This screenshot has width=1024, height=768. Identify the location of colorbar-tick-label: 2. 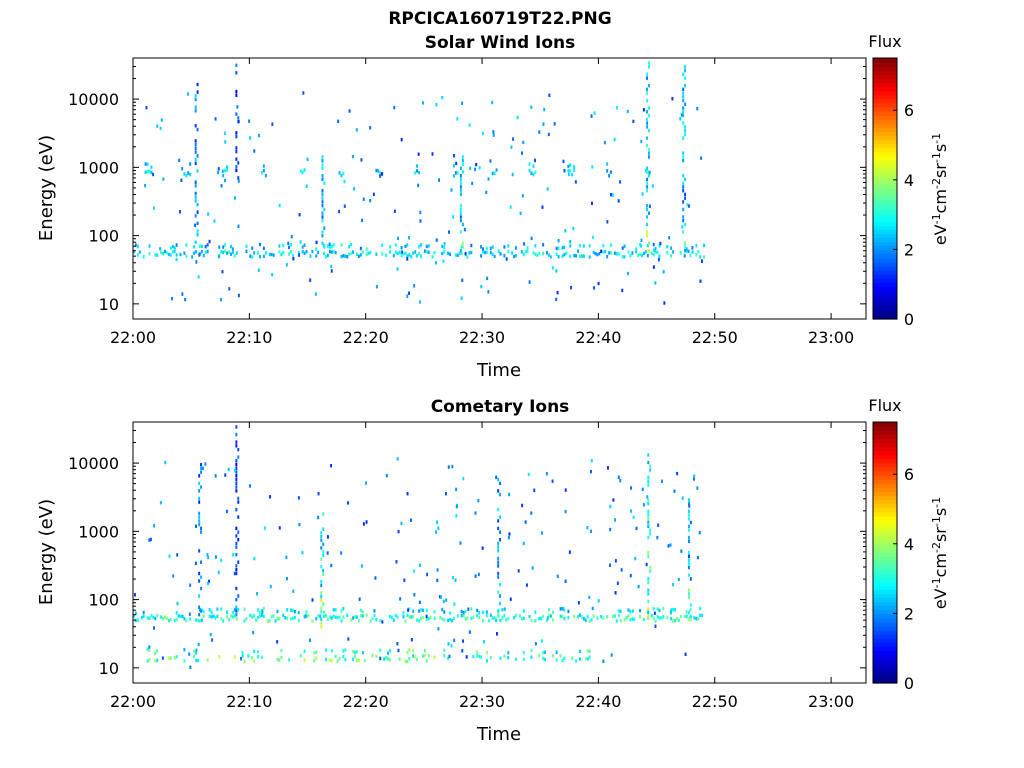
(909, 249).